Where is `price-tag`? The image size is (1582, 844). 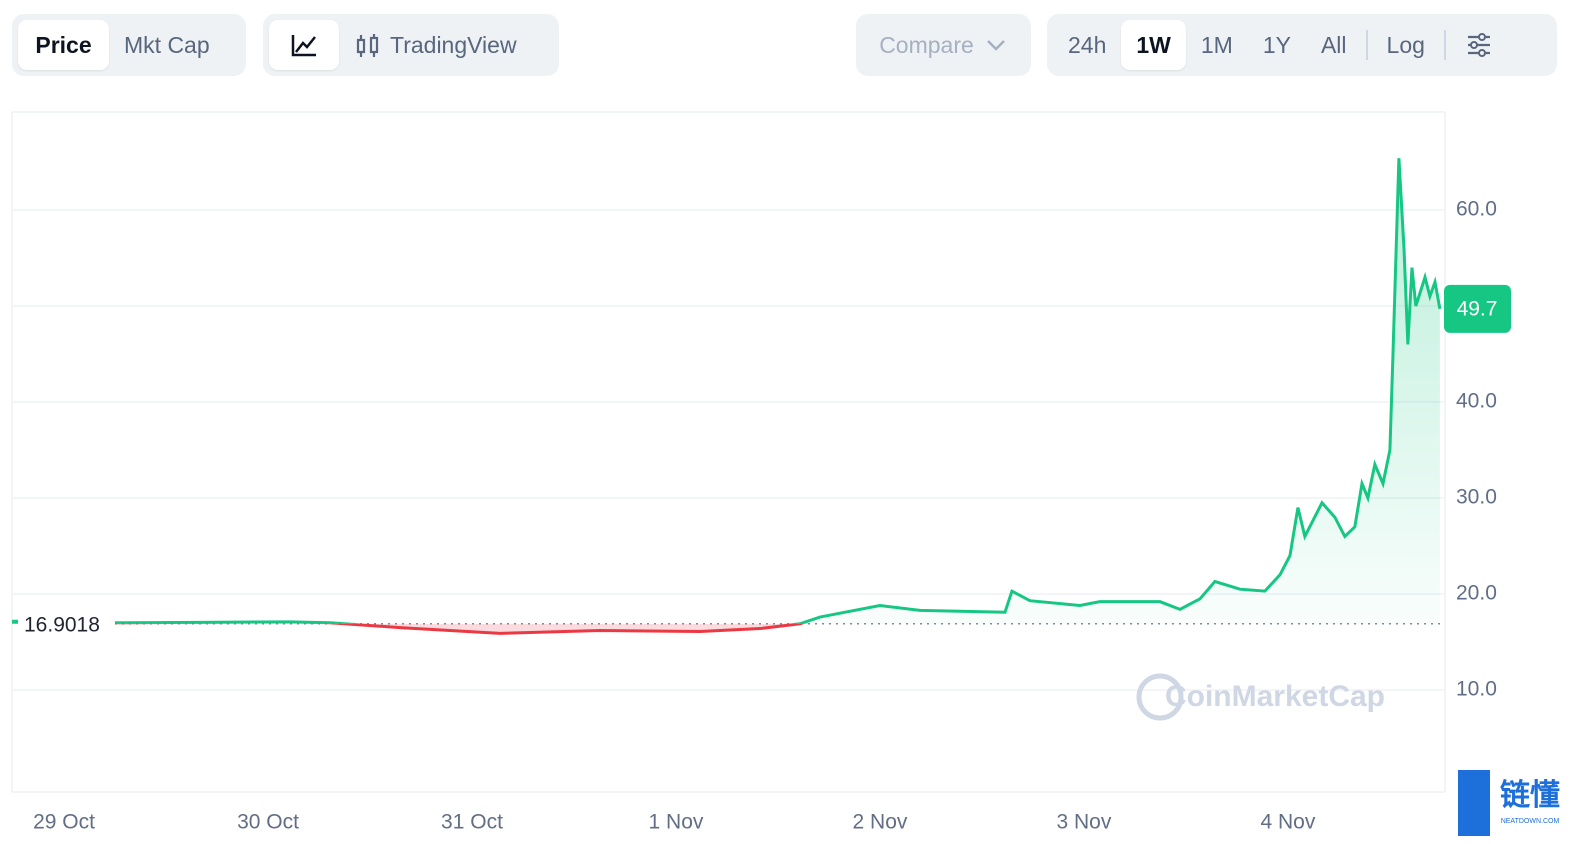 price-tag is located at coordinates (1477, 308).